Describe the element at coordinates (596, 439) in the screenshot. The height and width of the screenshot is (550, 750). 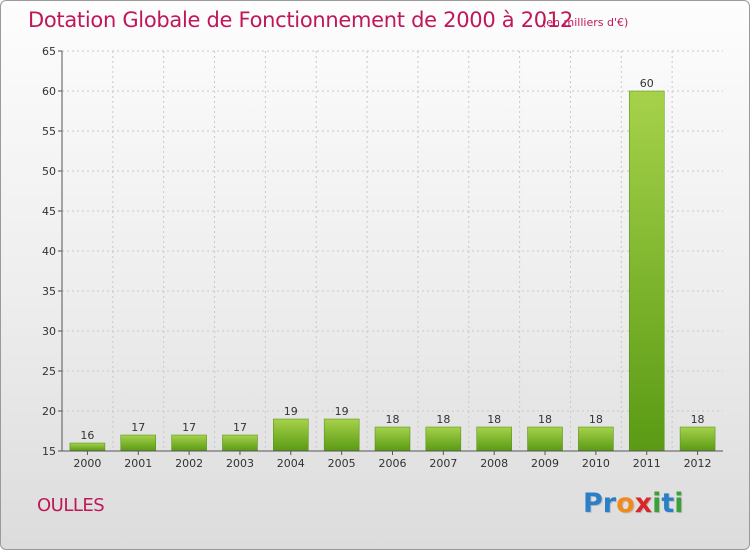
I see `bar-2010` at that location.